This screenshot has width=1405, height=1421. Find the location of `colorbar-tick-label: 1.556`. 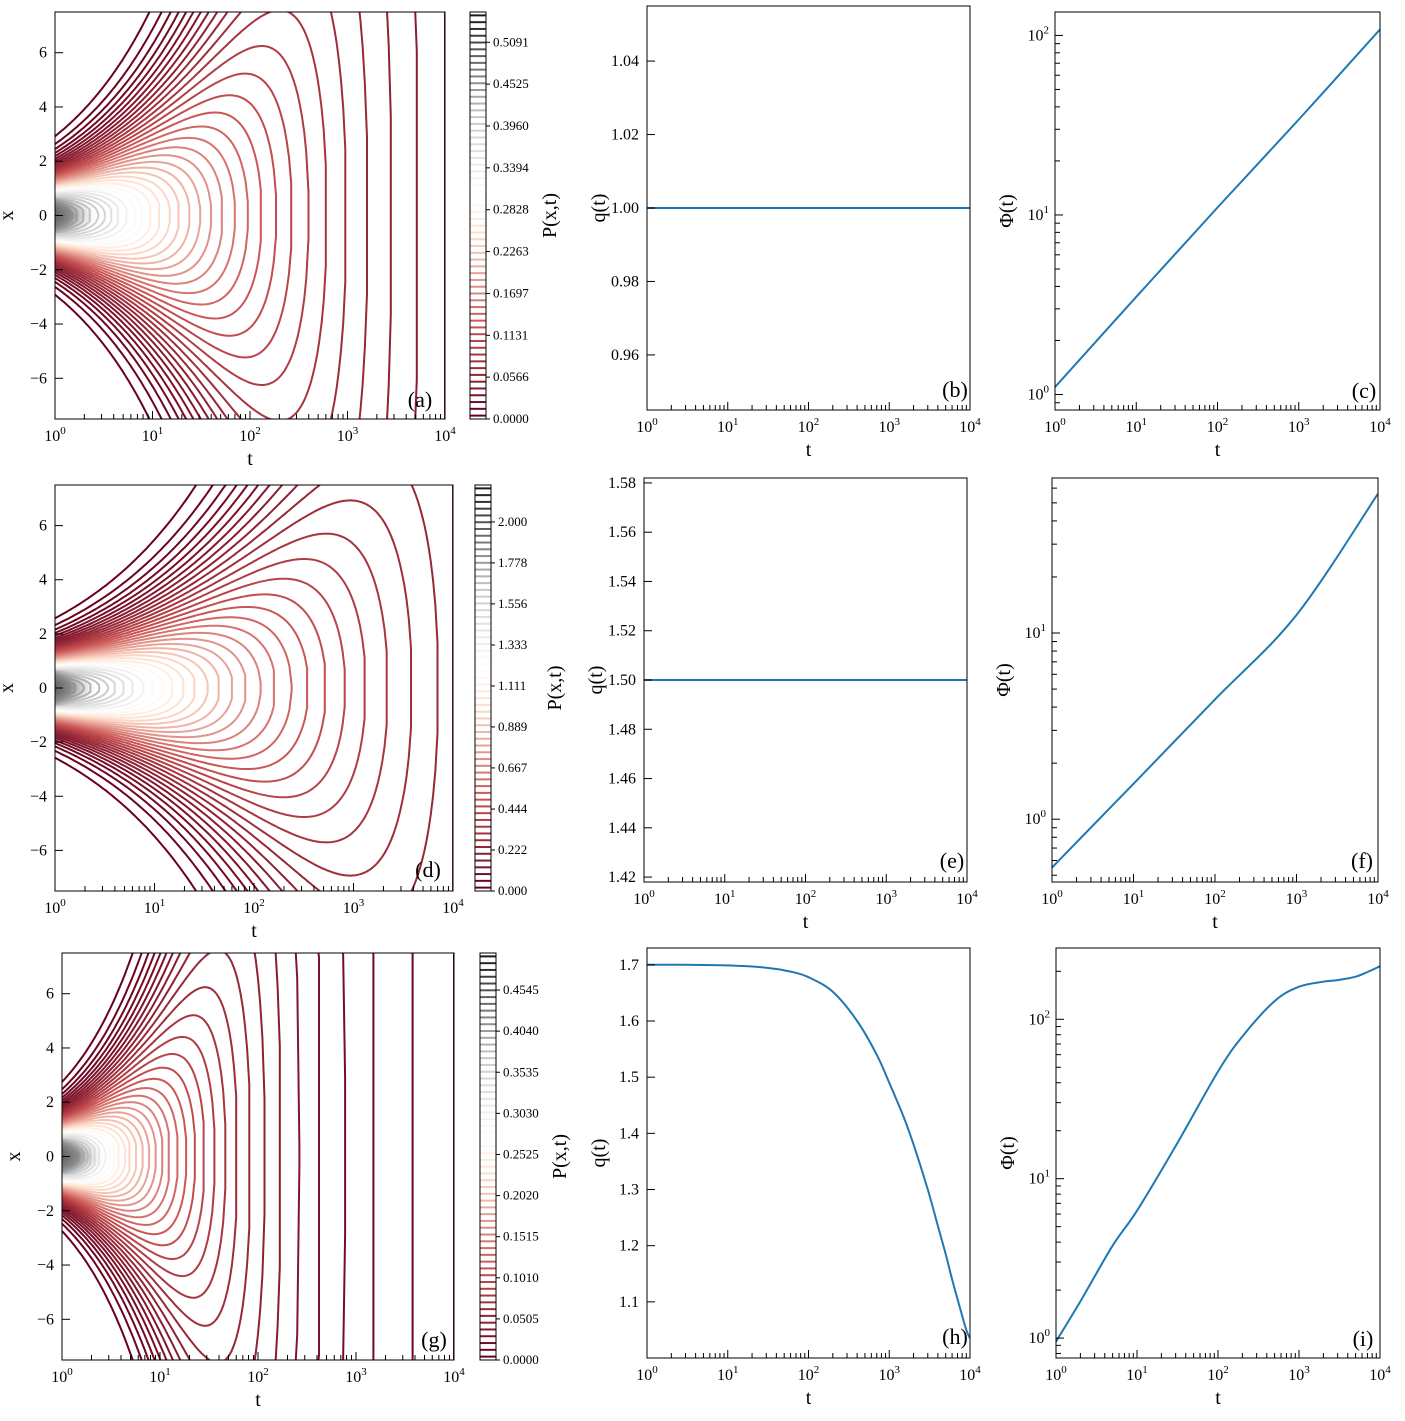

colorbar-tick-label: 1.556 is located at coordinates (513, 603).